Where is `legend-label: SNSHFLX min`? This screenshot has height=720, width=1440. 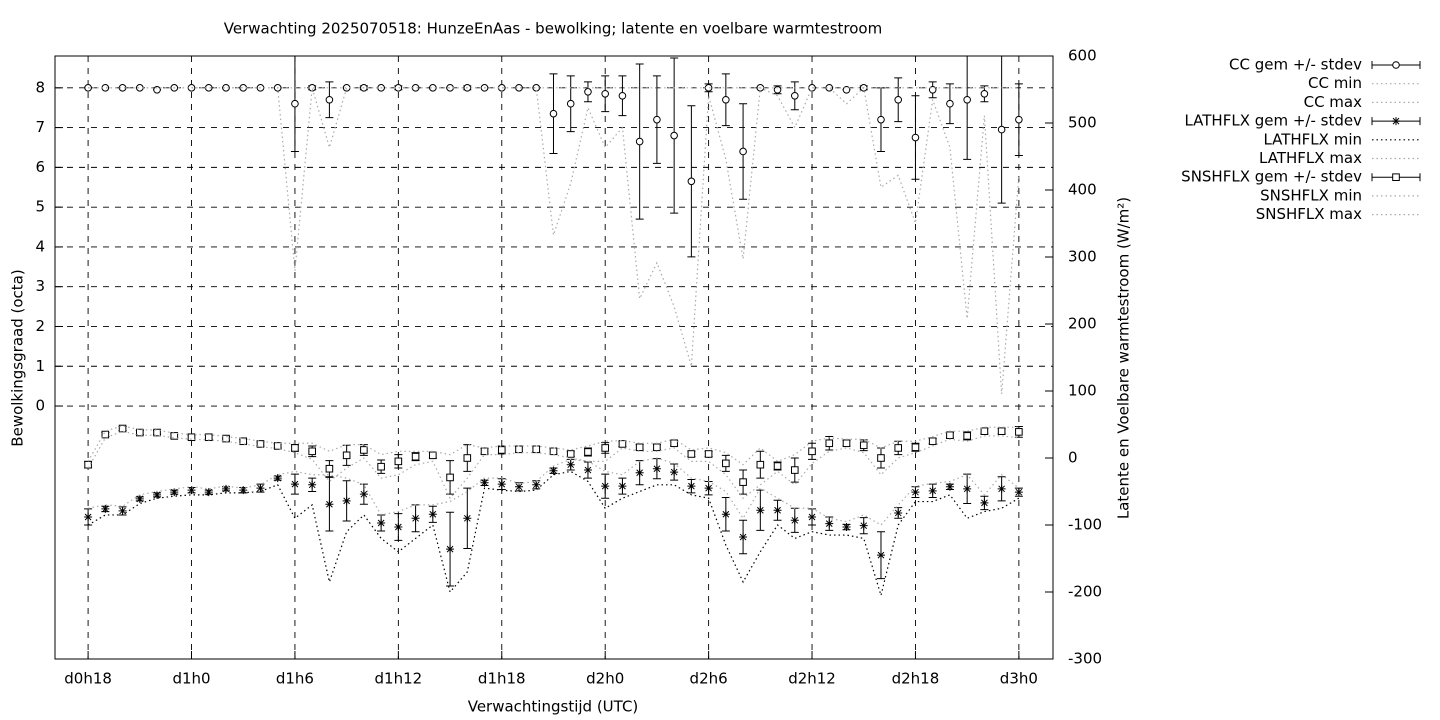
legend-label: SNSHFLX min is located at coordinates (1311, 195).